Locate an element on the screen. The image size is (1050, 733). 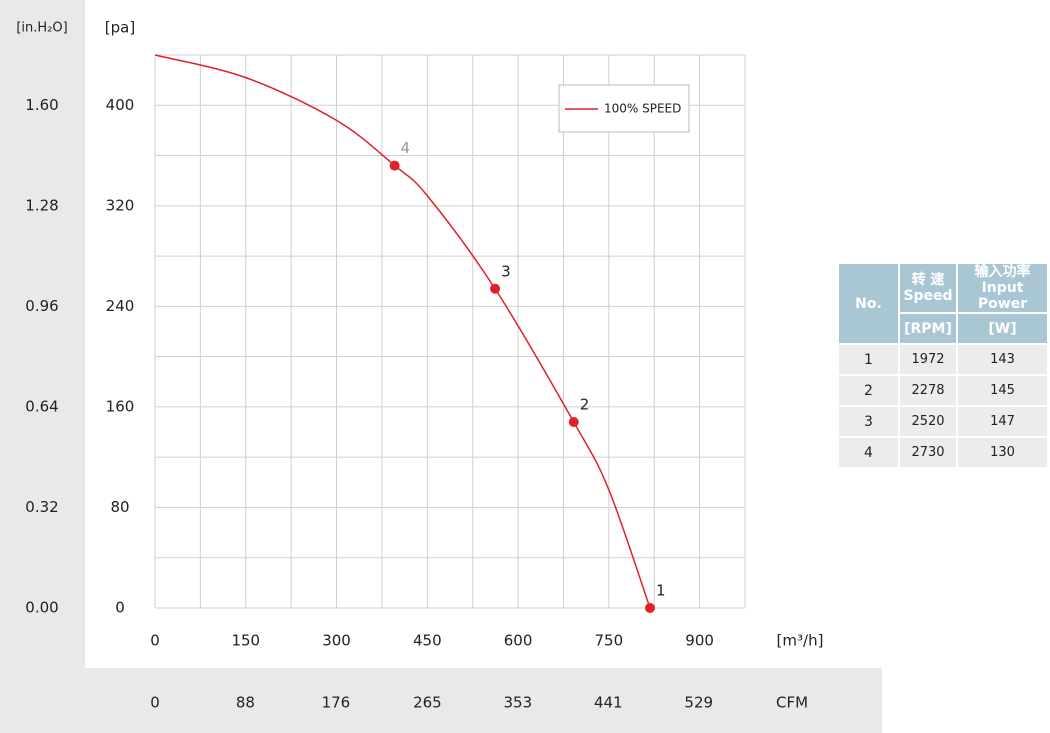
x2-tick-label: 529 is located at coordinates (698, 703).